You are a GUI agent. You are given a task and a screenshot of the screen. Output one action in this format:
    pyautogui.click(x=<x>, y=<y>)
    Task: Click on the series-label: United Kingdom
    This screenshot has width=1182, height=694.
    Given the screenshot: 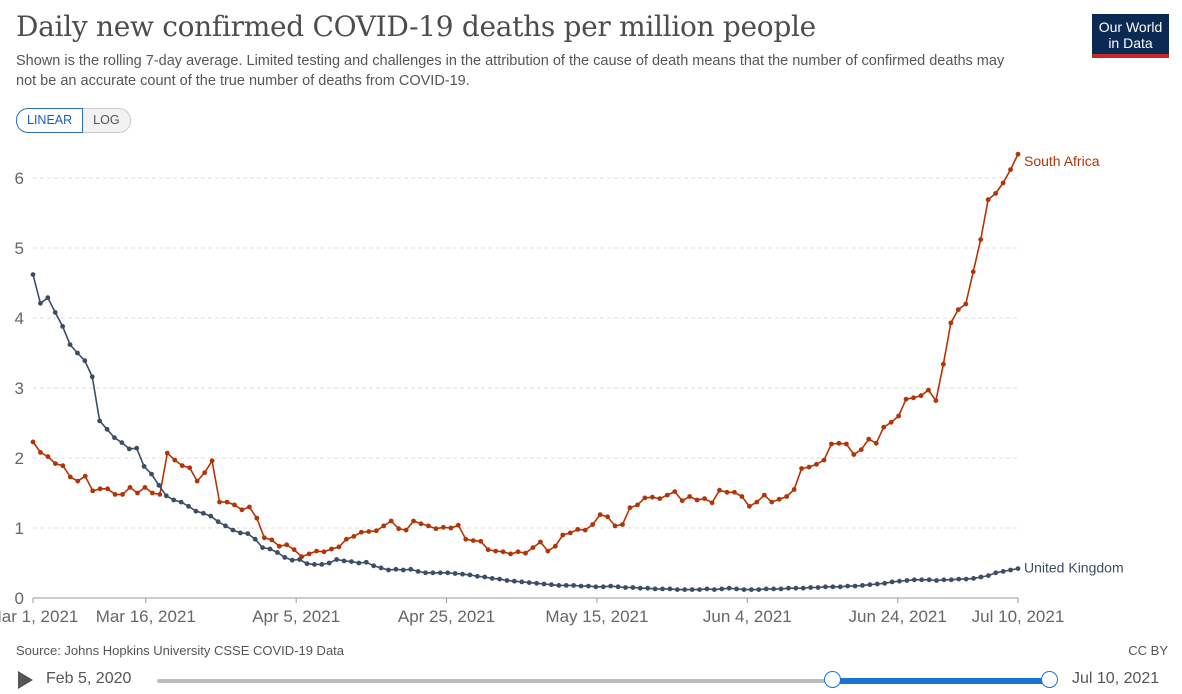 What is the action you would take?
    pyautogui.click(x=1074, y=568)
    